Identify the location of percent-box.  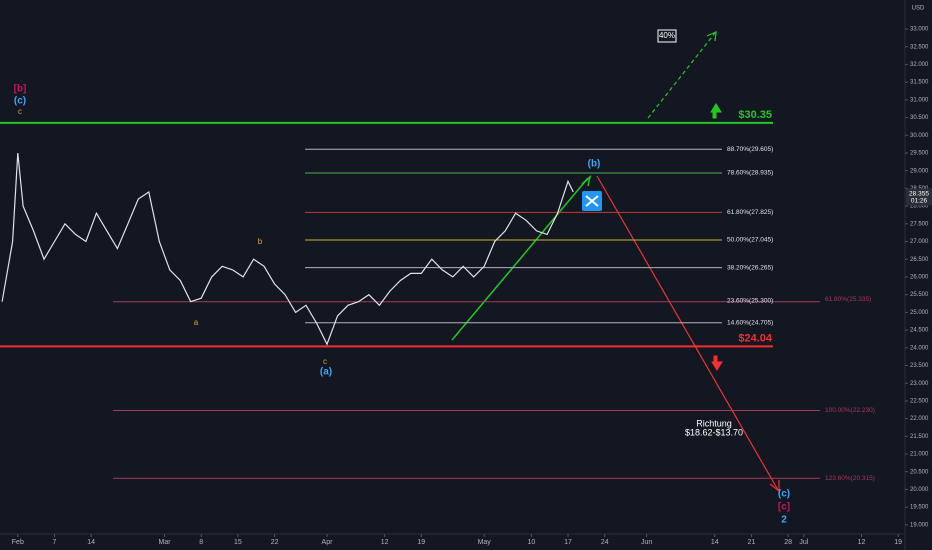
(667, 36).